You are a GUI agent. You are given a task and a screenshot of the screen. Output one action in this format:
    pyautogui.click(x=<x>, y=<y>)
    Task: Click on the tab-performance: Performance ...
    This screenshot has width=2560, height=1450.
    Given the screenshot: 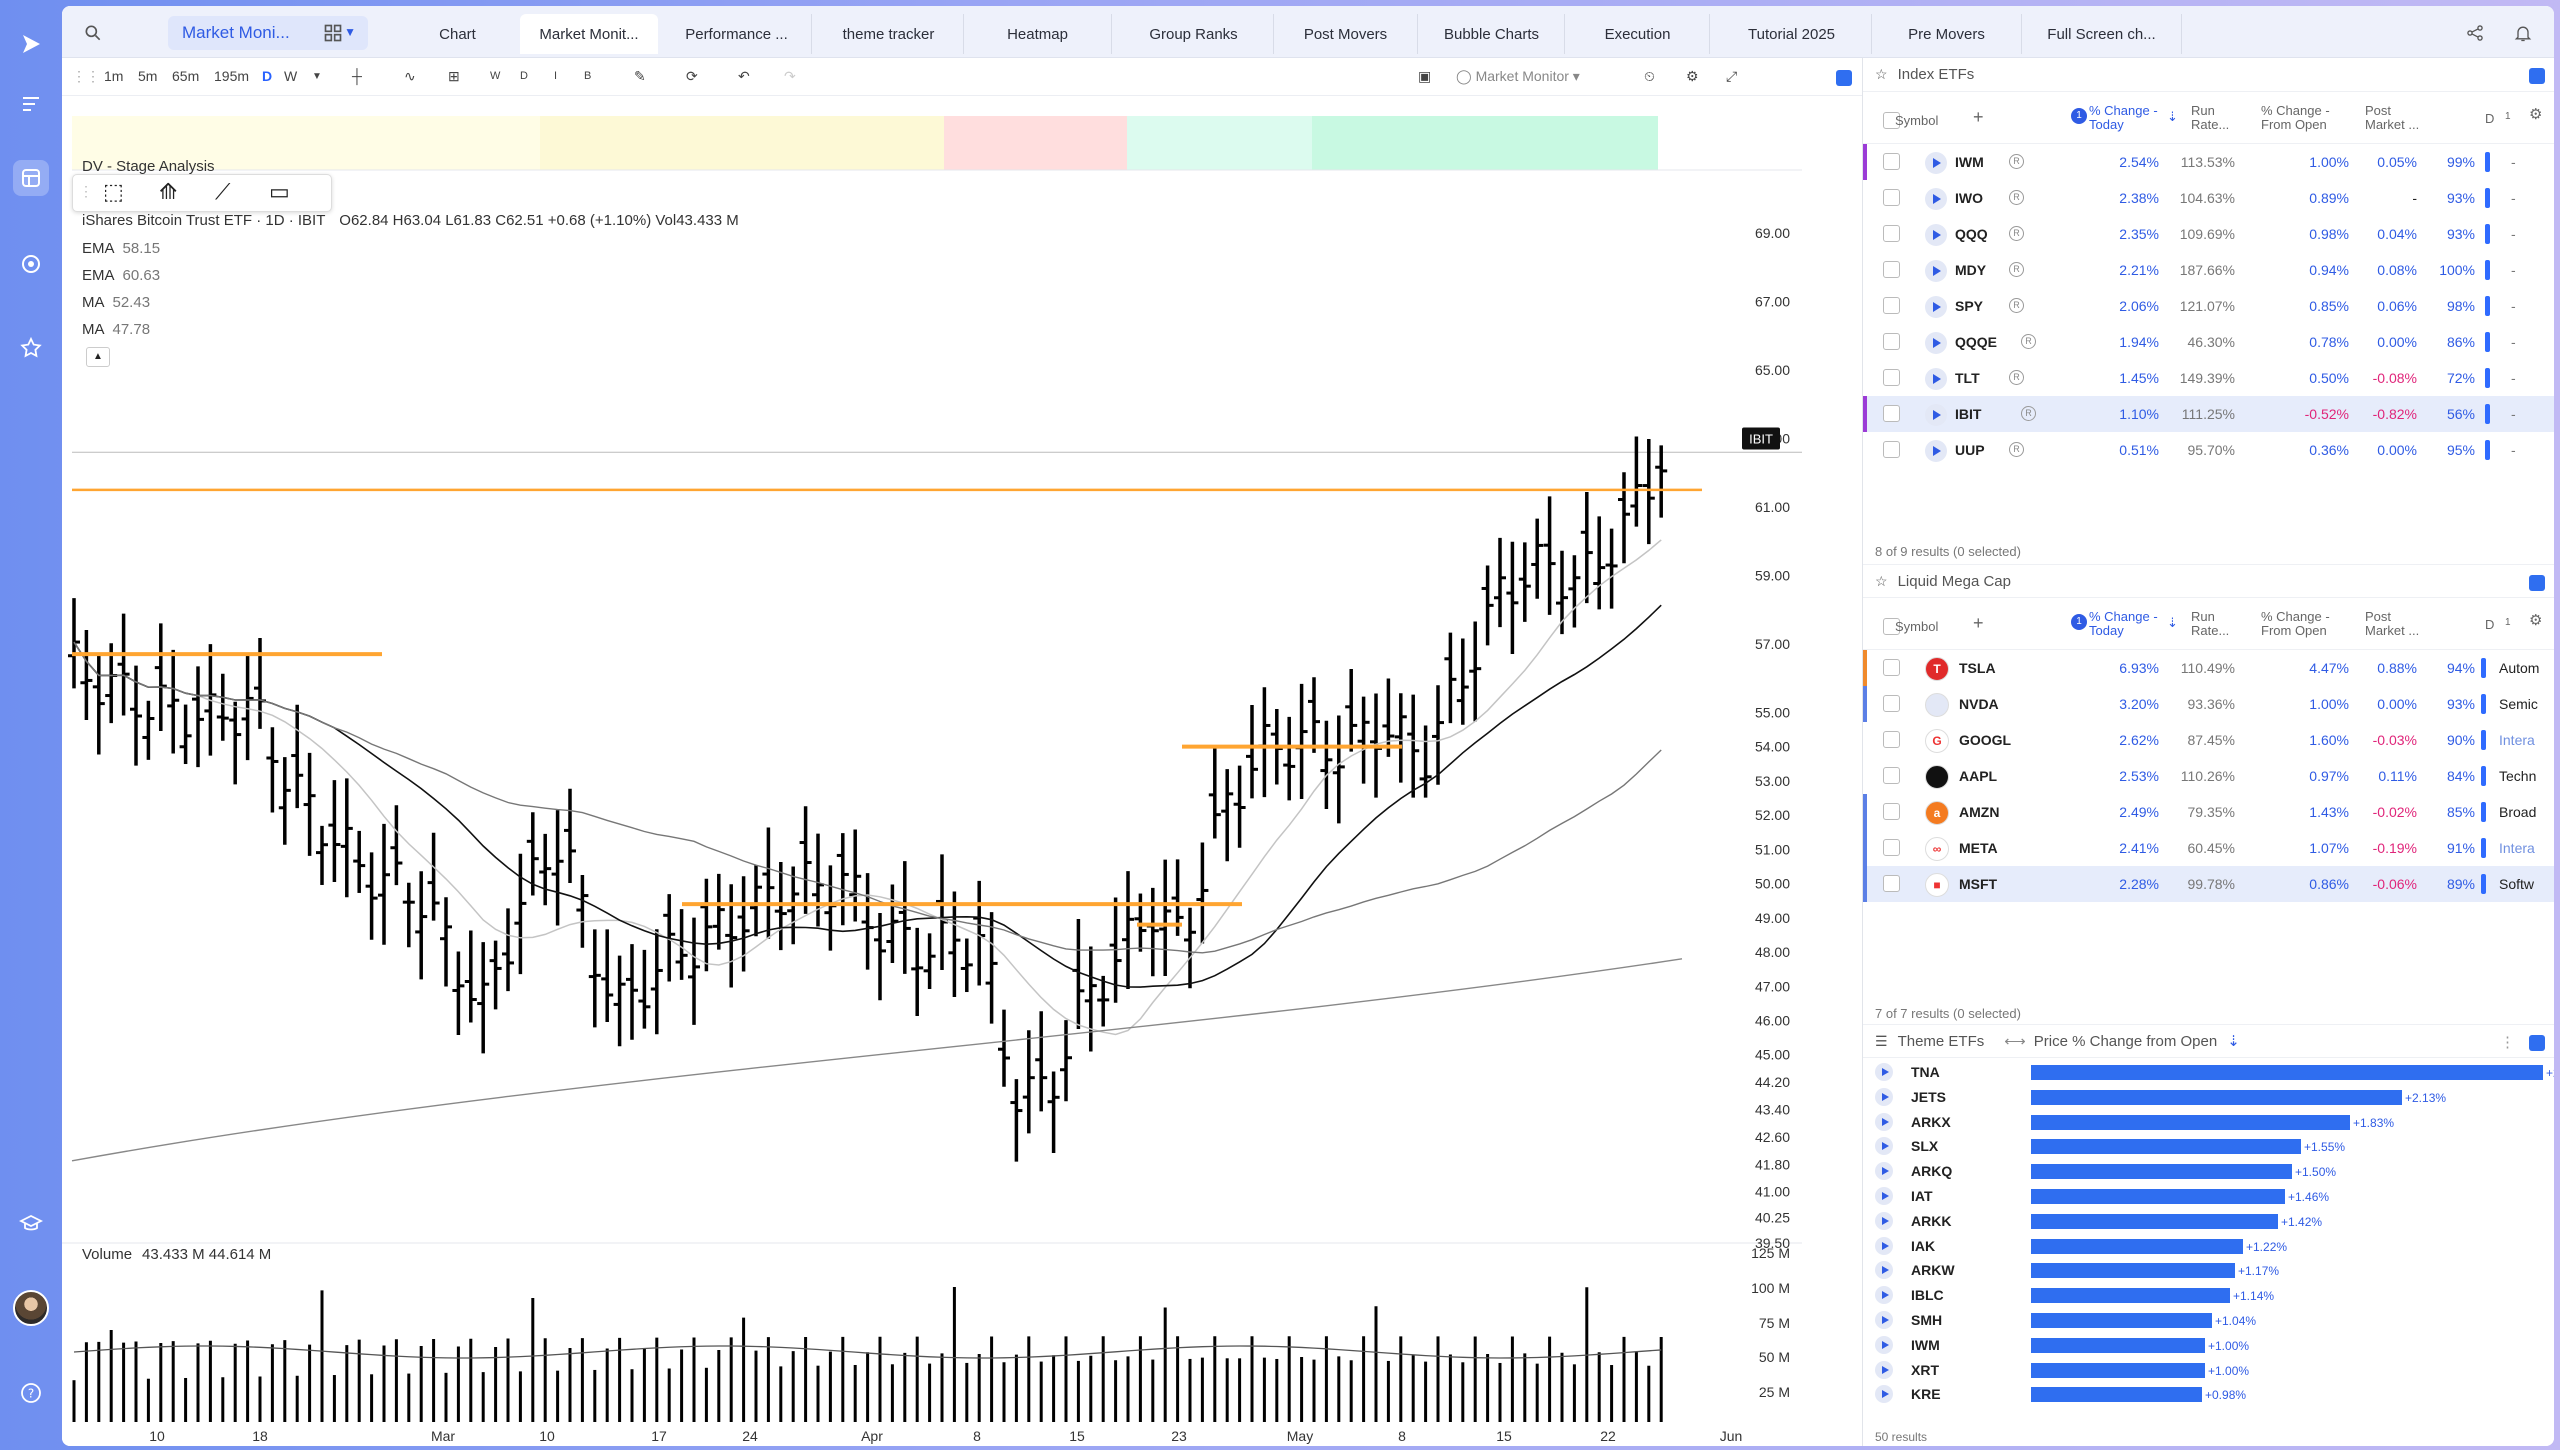 What is the action you would take?
    pyautogui.click(x=737, y=34)
    